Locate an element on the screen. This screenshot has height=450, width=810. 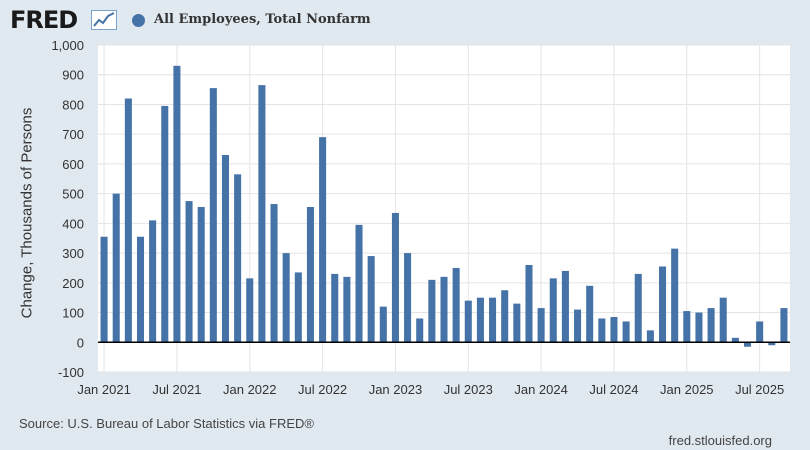
x-tick-label: Jan 2025 is located at coordinates (687, 389).